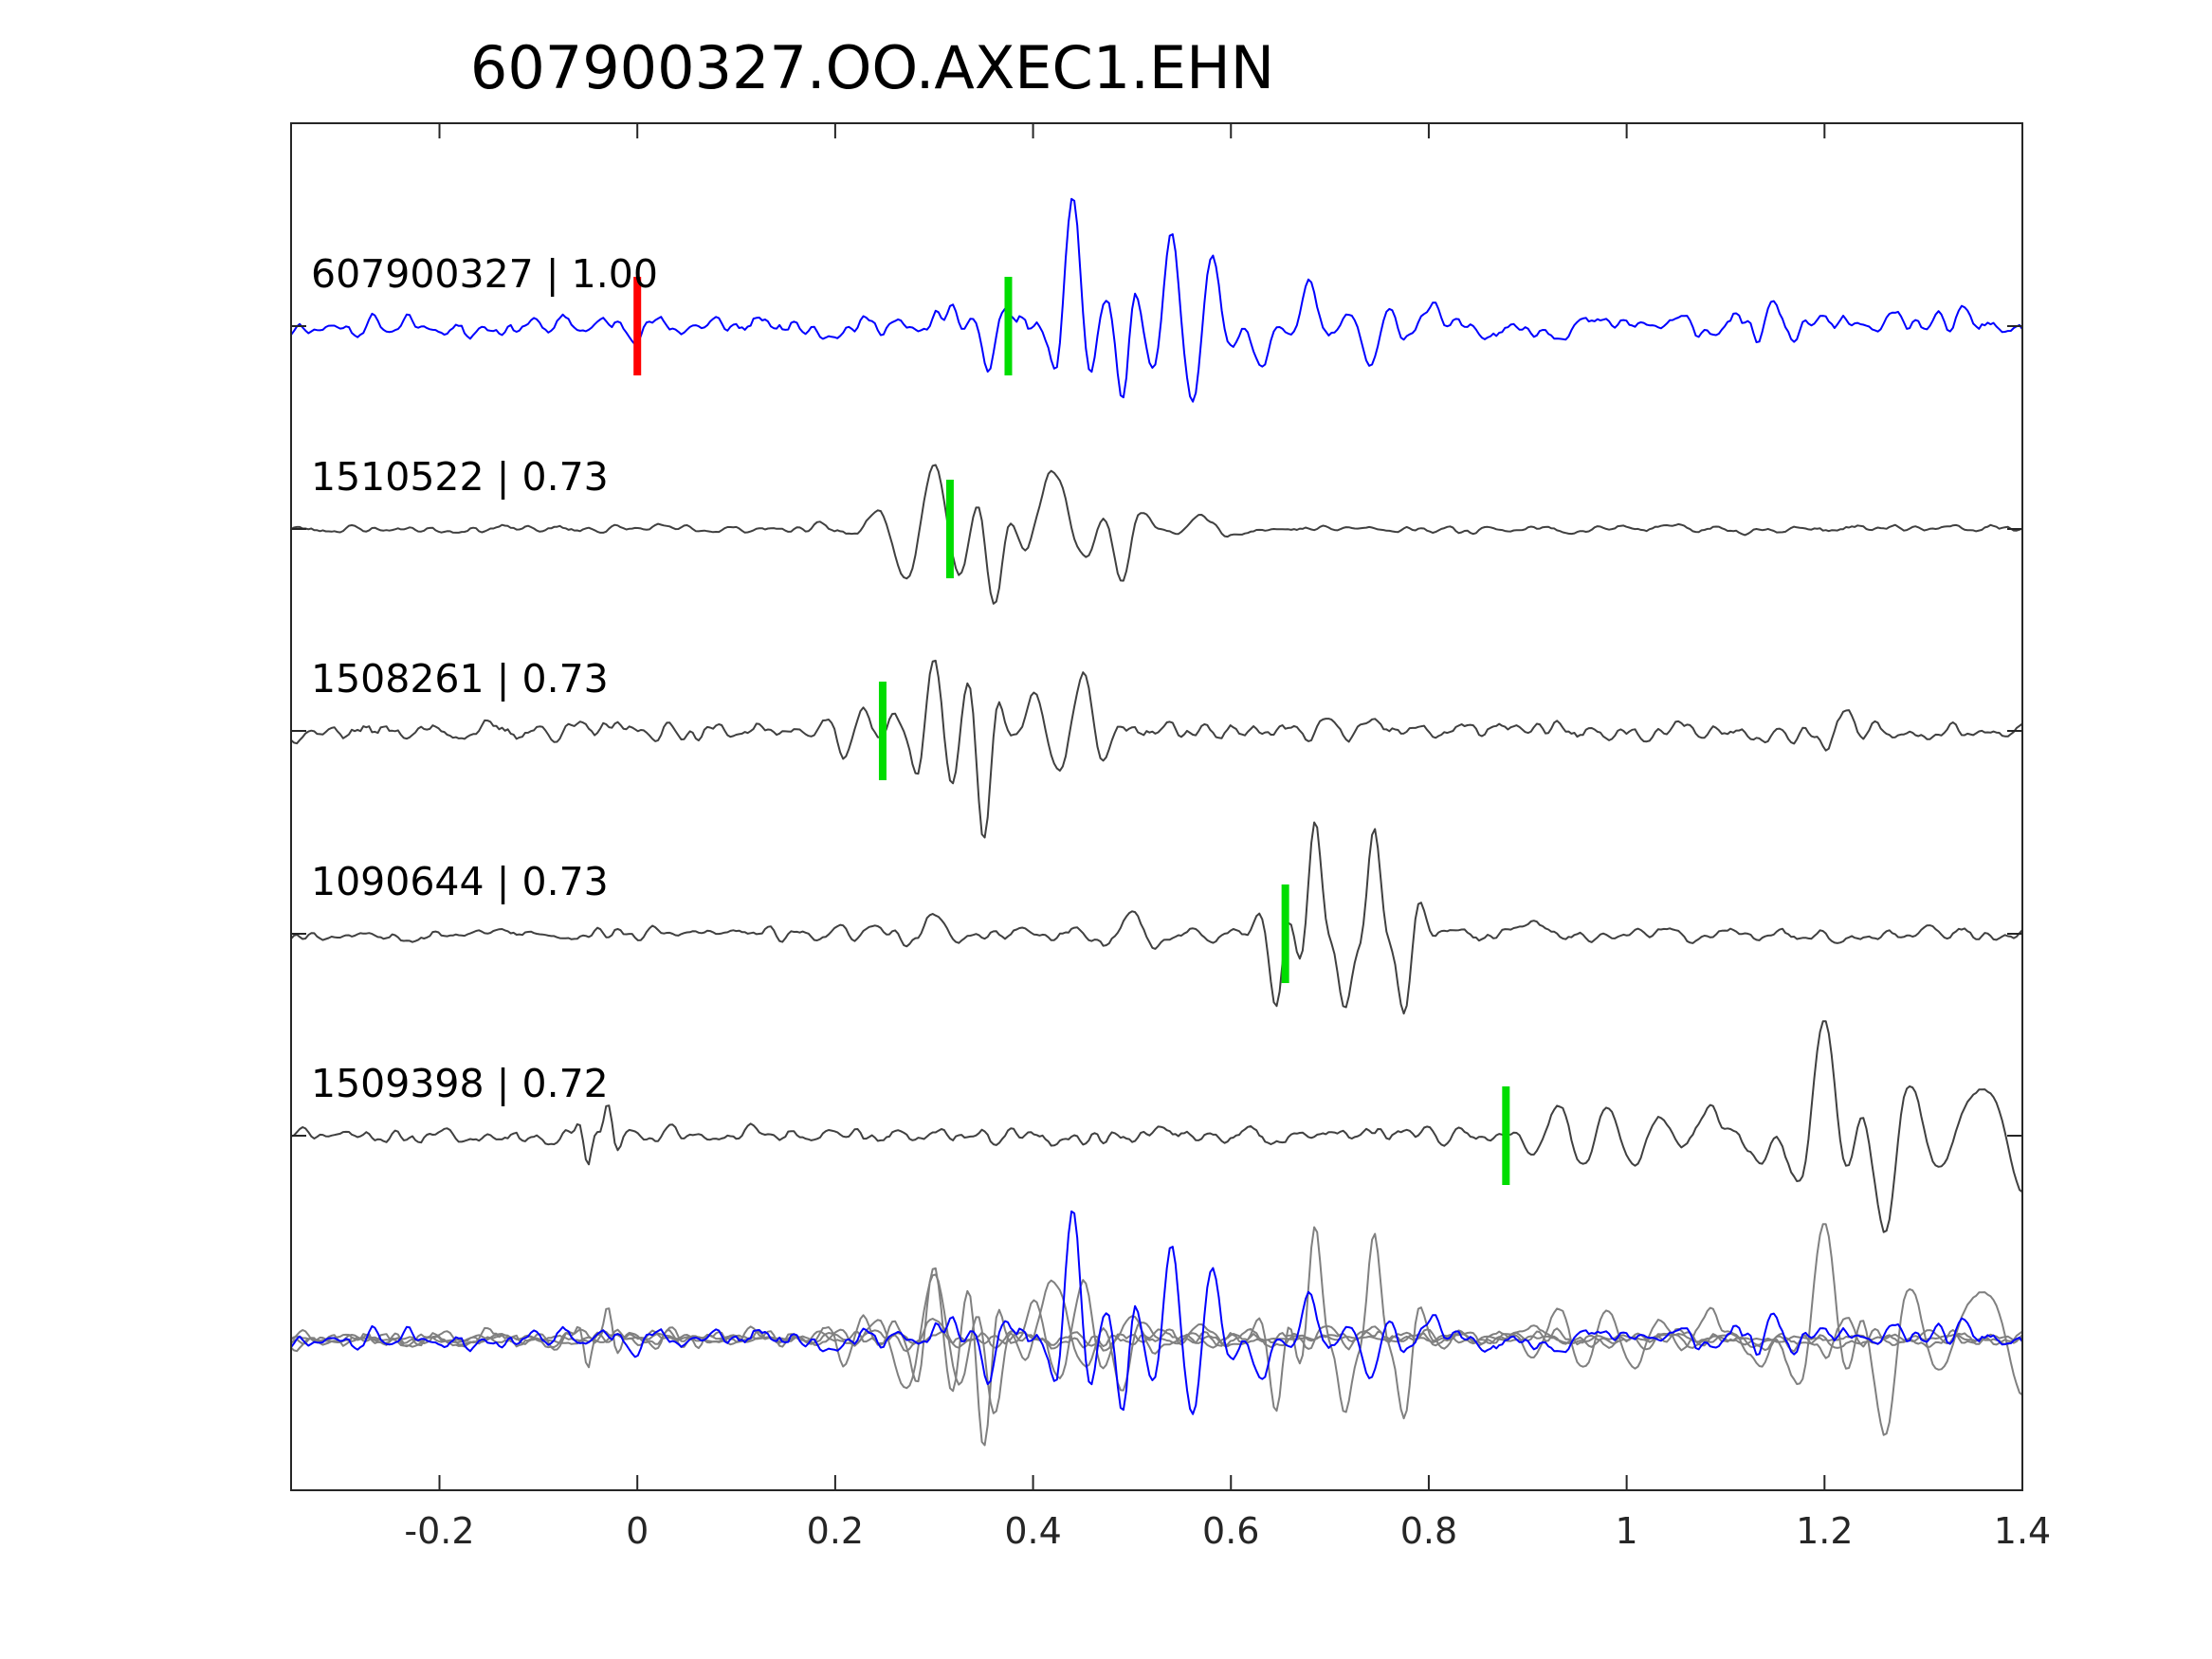  I want to click on x-tick-label: 1, so click(1627, 1531).